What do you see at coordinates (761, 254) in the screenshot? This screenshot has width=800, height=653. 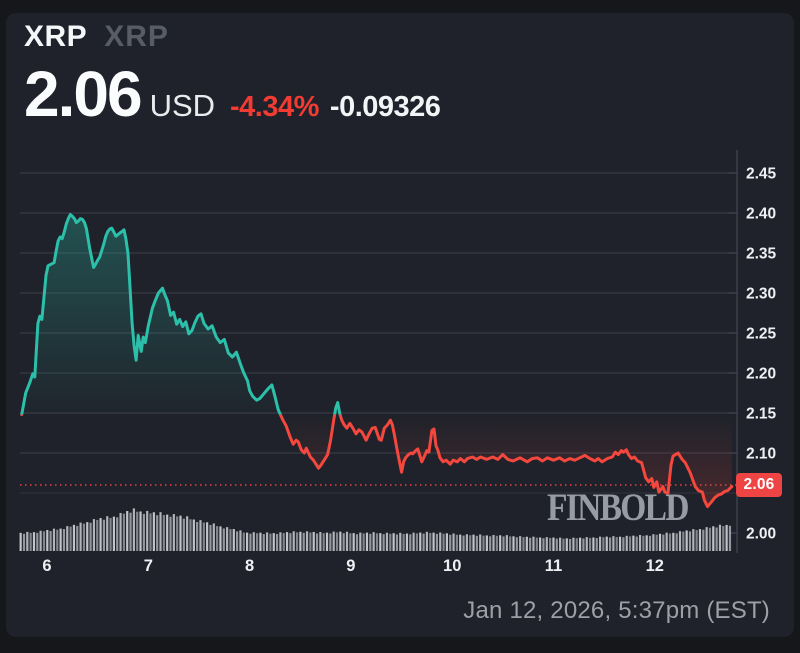 I see `y-axis-label: 2.35` at bounding box center [761, 254].